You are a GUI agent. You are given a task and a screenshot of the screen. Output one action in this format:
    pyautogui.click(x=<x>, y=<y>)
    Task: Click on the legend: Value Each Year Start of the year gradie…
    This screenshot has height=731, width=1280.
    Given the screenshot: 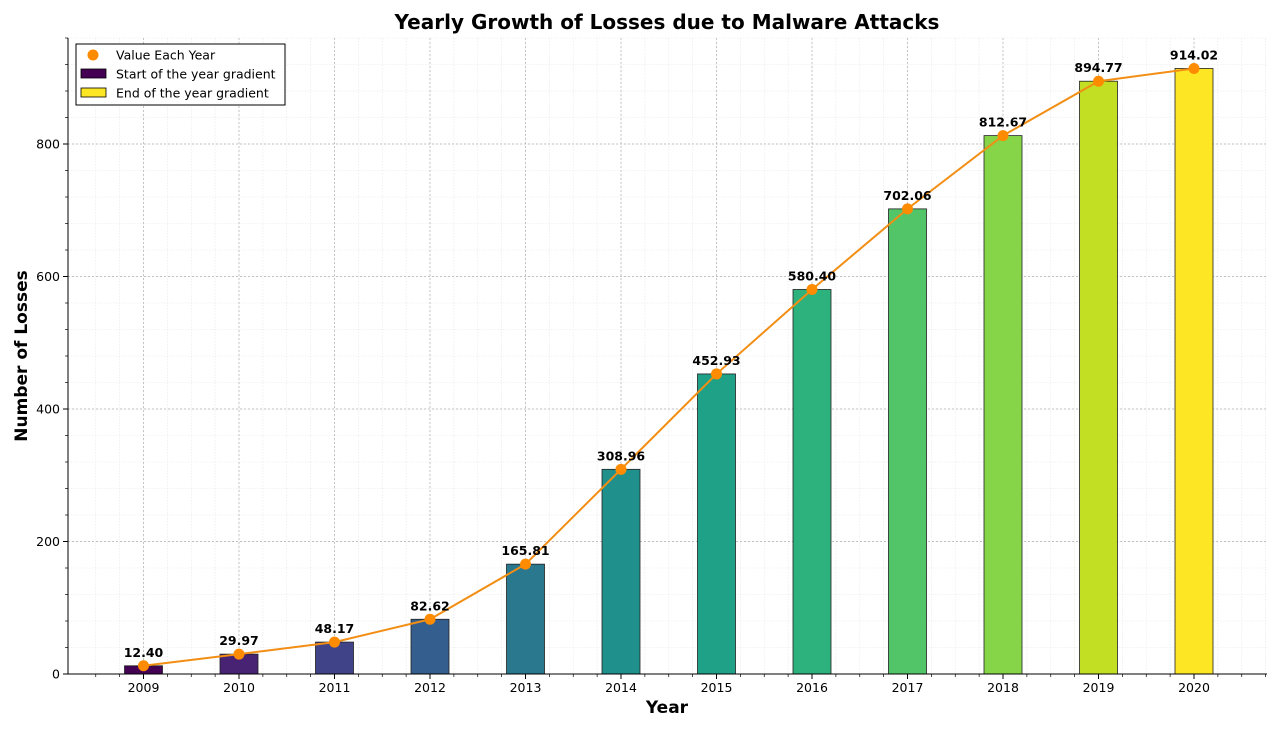 What is the action you would take?
    pyautogui.click(x=180, y=74)
    